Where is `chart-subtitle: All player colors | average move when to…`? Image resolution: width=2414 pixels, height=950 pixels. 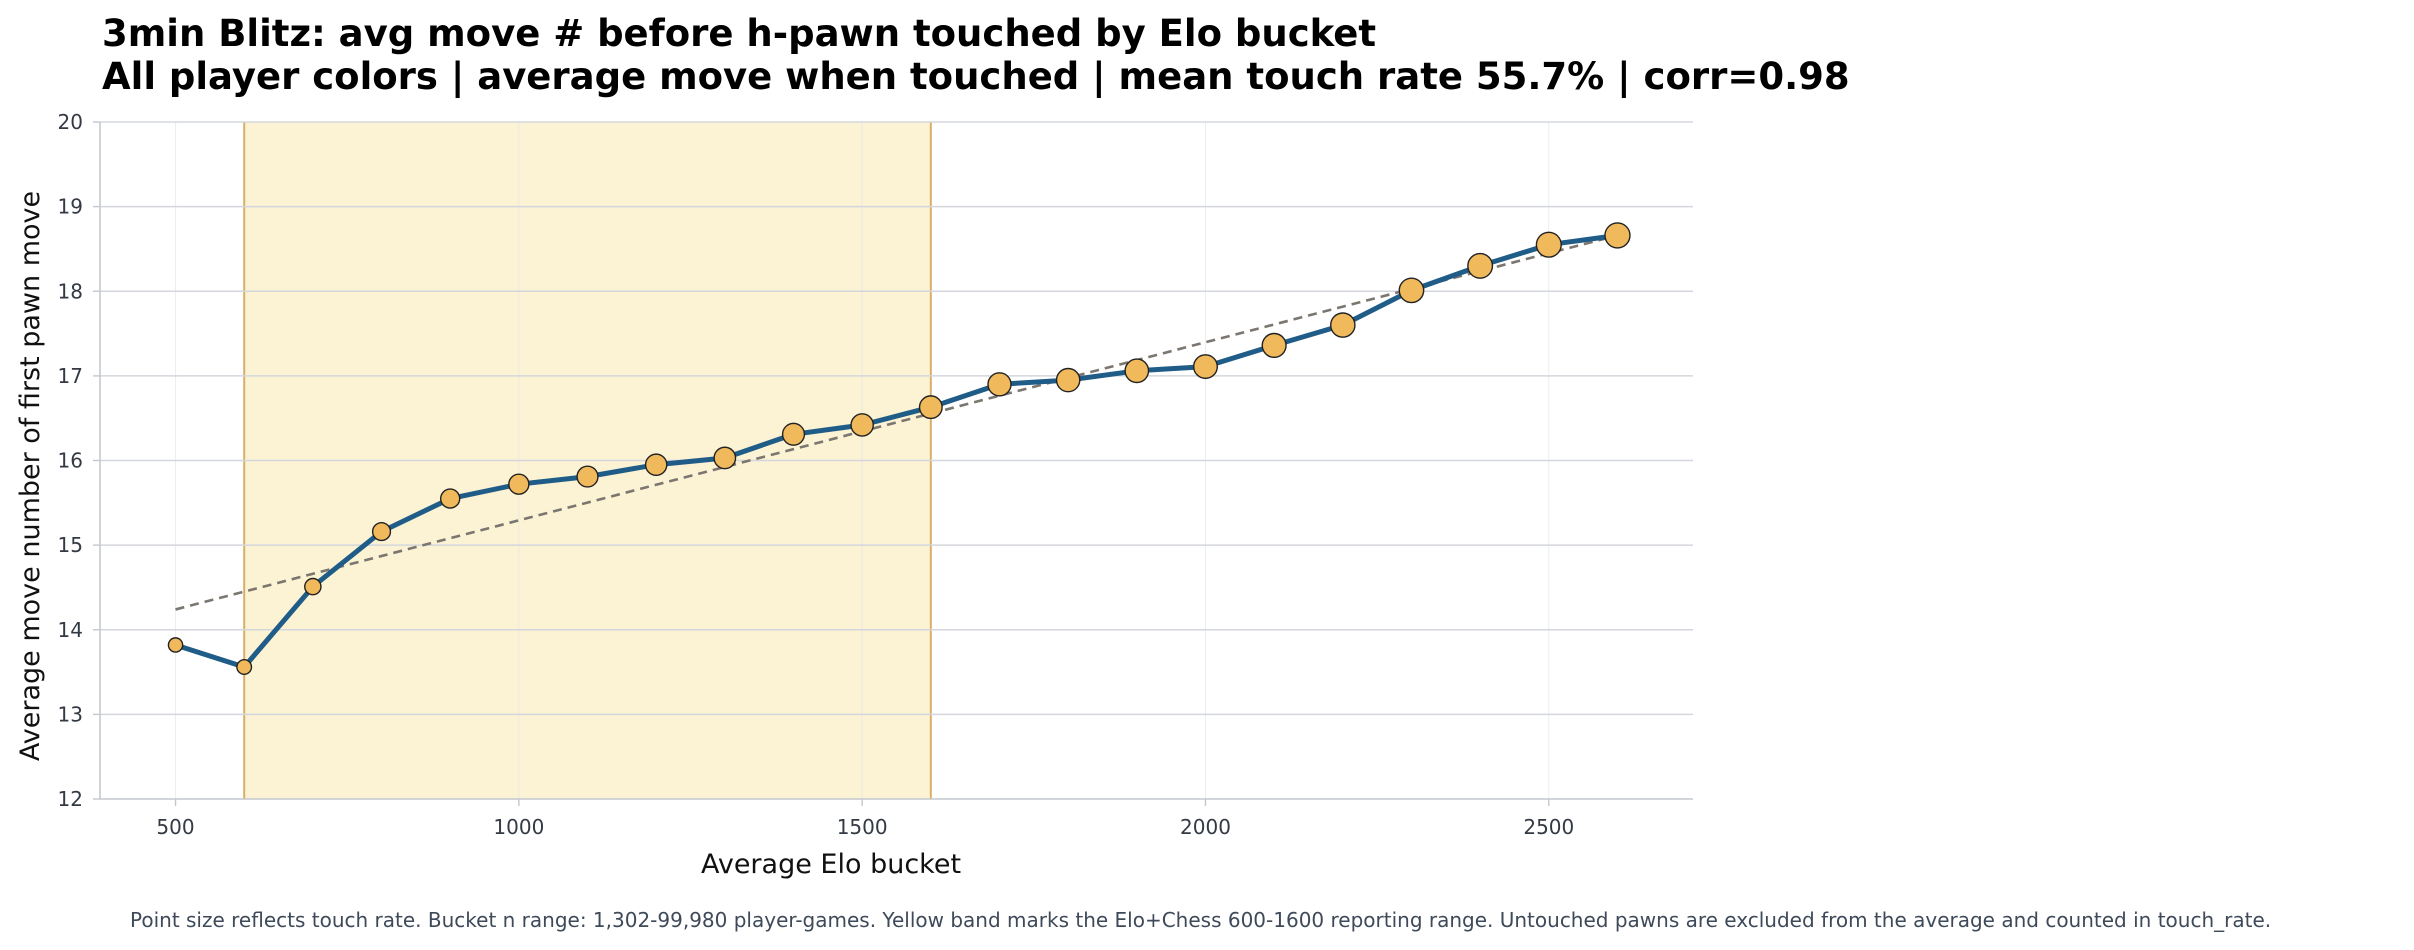 chart-subtitle: All player colors | average move when to… is located at coordinates (976, 76).